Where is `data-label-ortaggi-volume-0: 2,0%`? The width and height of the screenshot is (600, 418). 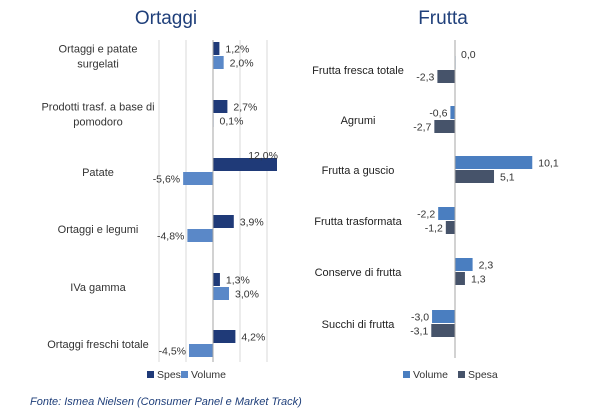 data-label-ortaggi-volume-0: 2,0% is located at coordinates (242, 64).